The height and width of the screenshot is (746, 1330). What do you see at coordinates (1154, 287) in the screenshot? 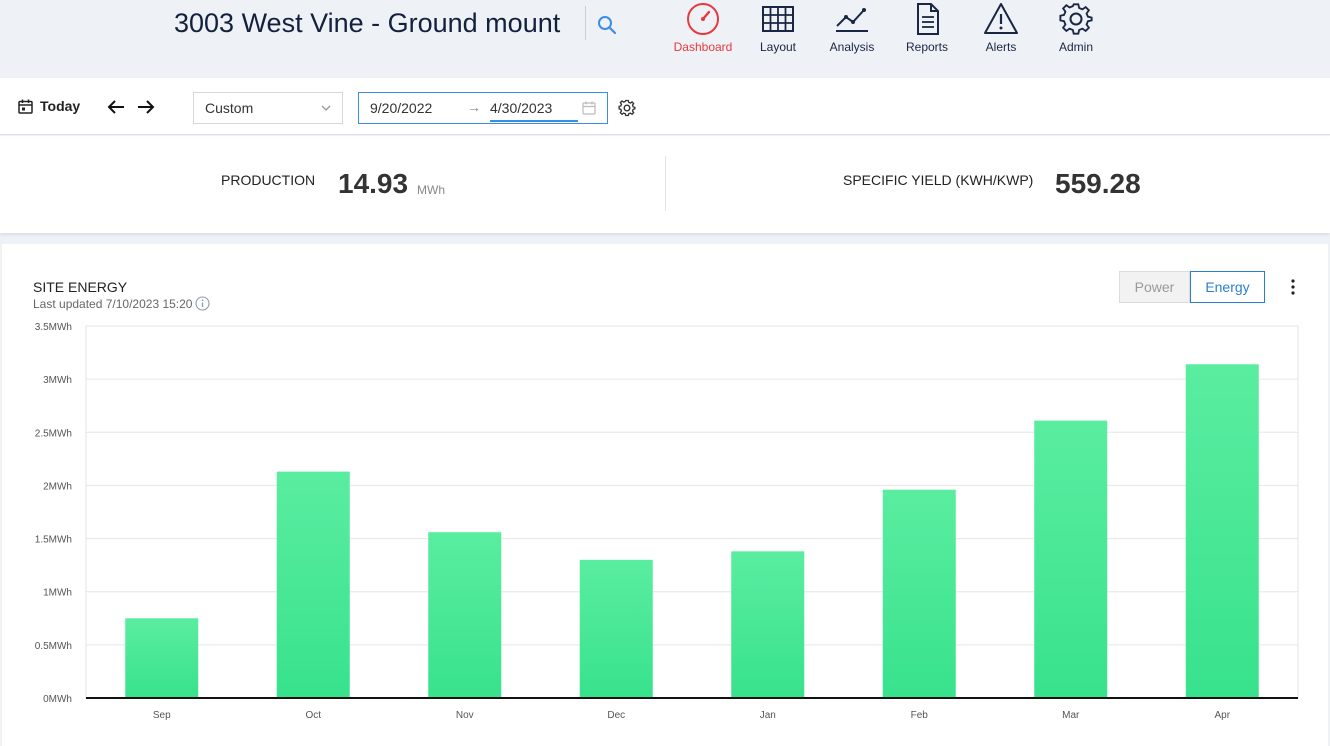
I see `power-toggle-button: Power` at bounding box center [1154, 287].